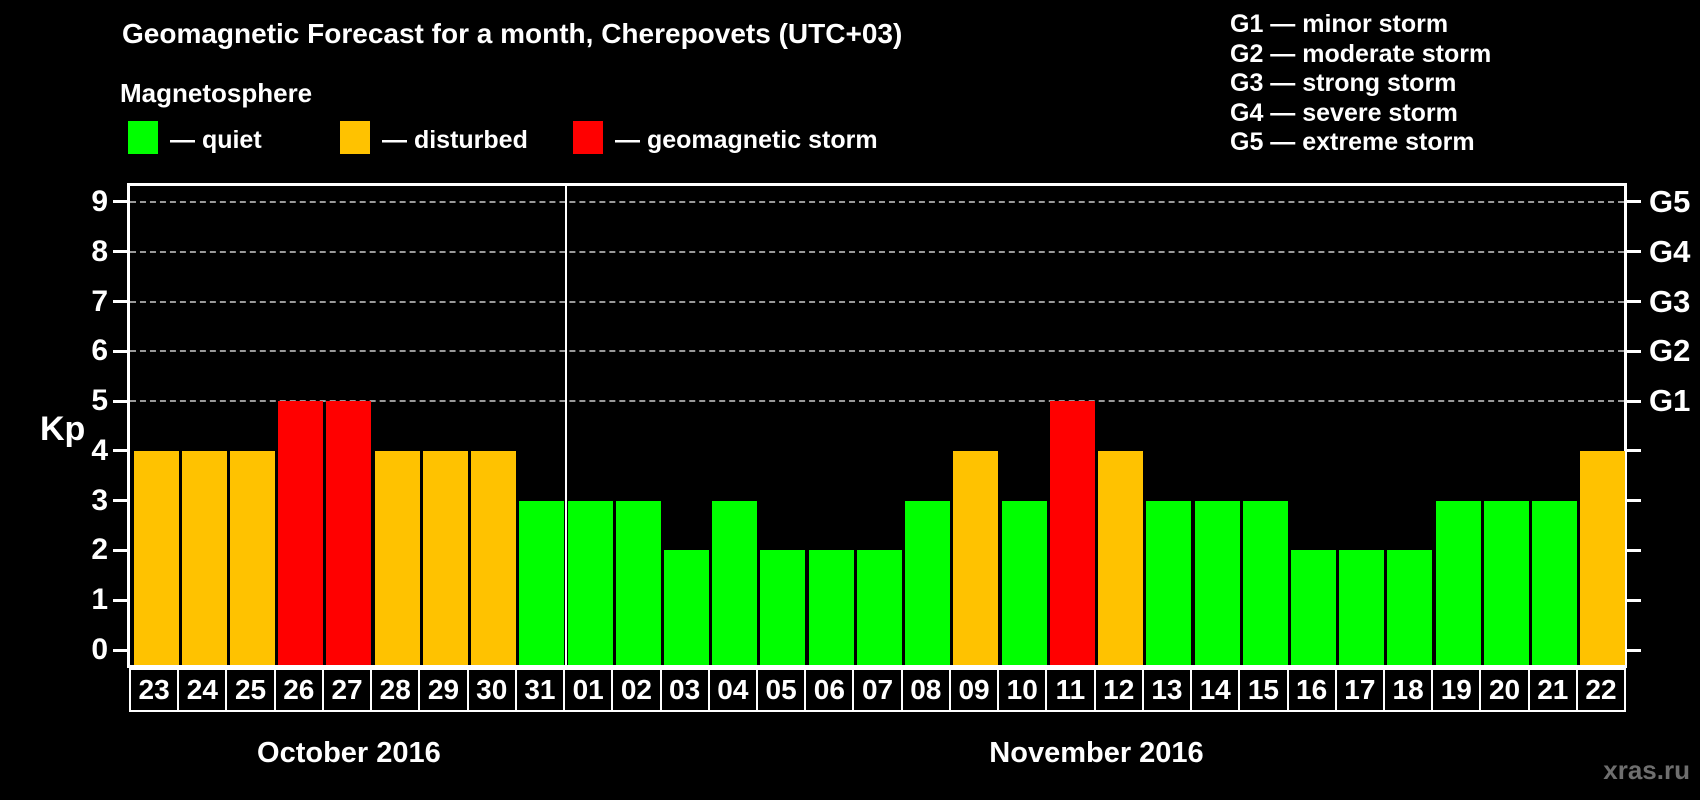  Describe the element at coordinates (1408, 690) in the screenshot. I see `day-label-cell: 18` at that location.